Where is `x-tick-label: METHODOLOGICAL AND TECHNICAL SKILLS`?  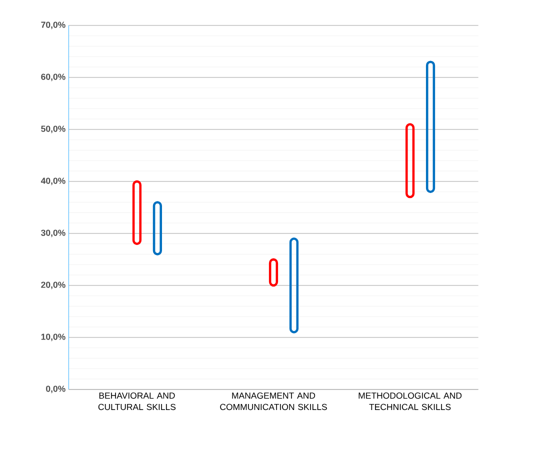 x-tick-label: METHODOLOGICAL AND TECHNICAL SKILLS is located at coordinates (410, 401).